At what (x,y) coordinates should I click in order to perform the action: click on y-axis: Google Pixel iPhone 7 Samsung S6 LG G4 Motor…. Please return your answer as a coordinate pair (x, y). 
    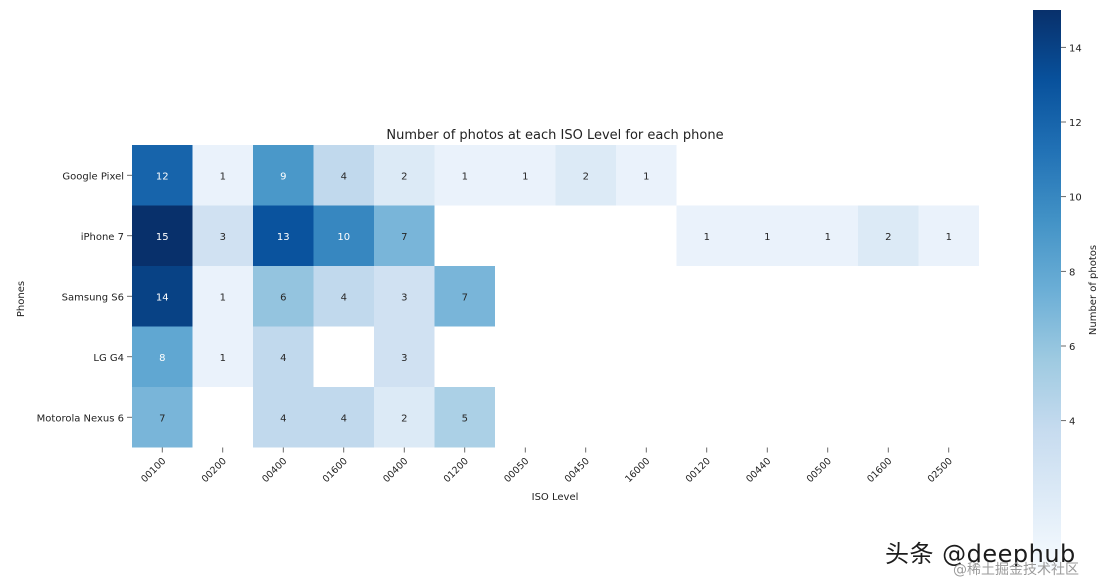
    Looking at the image, I should click on (84, 297).